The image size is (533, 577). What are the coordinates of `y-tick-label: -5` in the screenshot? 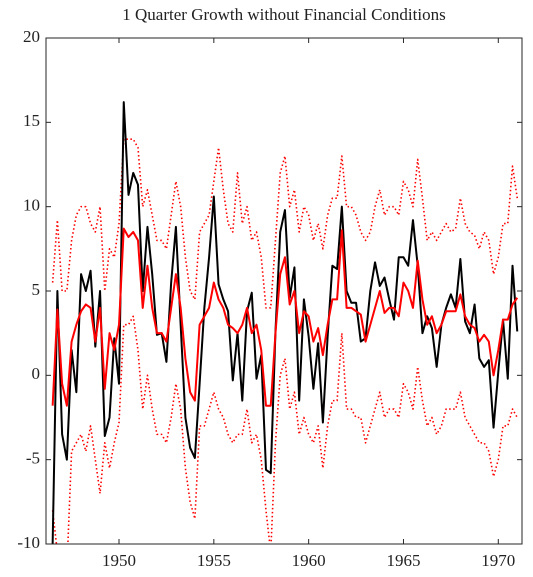 It's located at (33, 458).